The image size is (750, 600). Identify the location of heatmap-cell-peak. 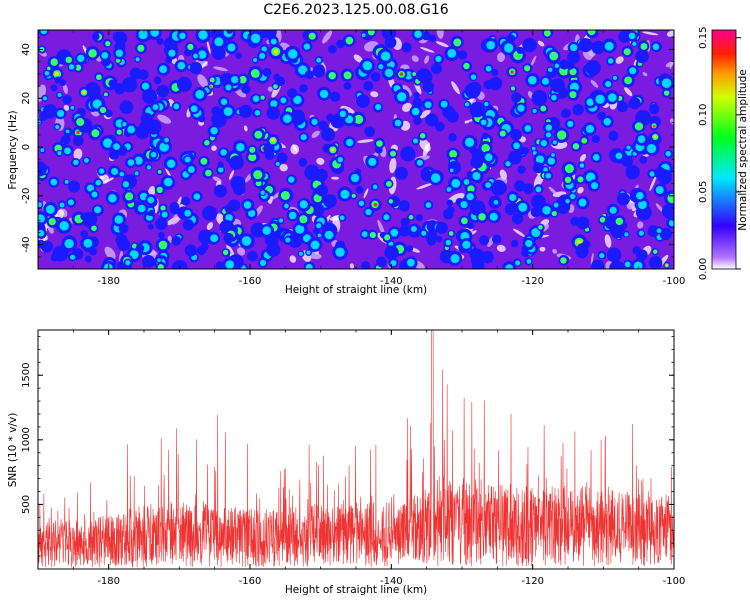
(78, 132).